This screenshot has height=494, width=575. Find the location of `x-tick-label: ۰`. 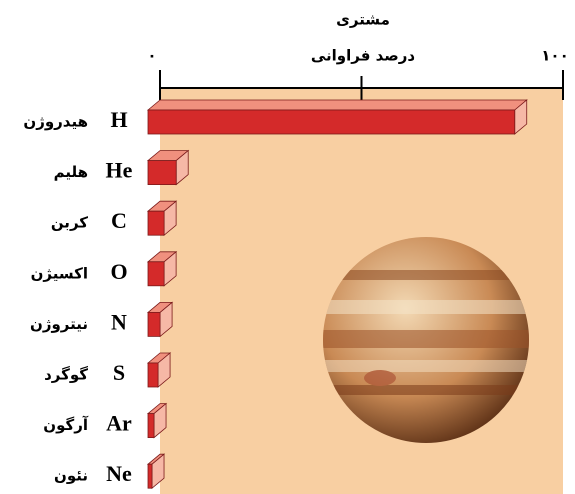

x-tick-label: ۰ is located at coordinates (151, 56).